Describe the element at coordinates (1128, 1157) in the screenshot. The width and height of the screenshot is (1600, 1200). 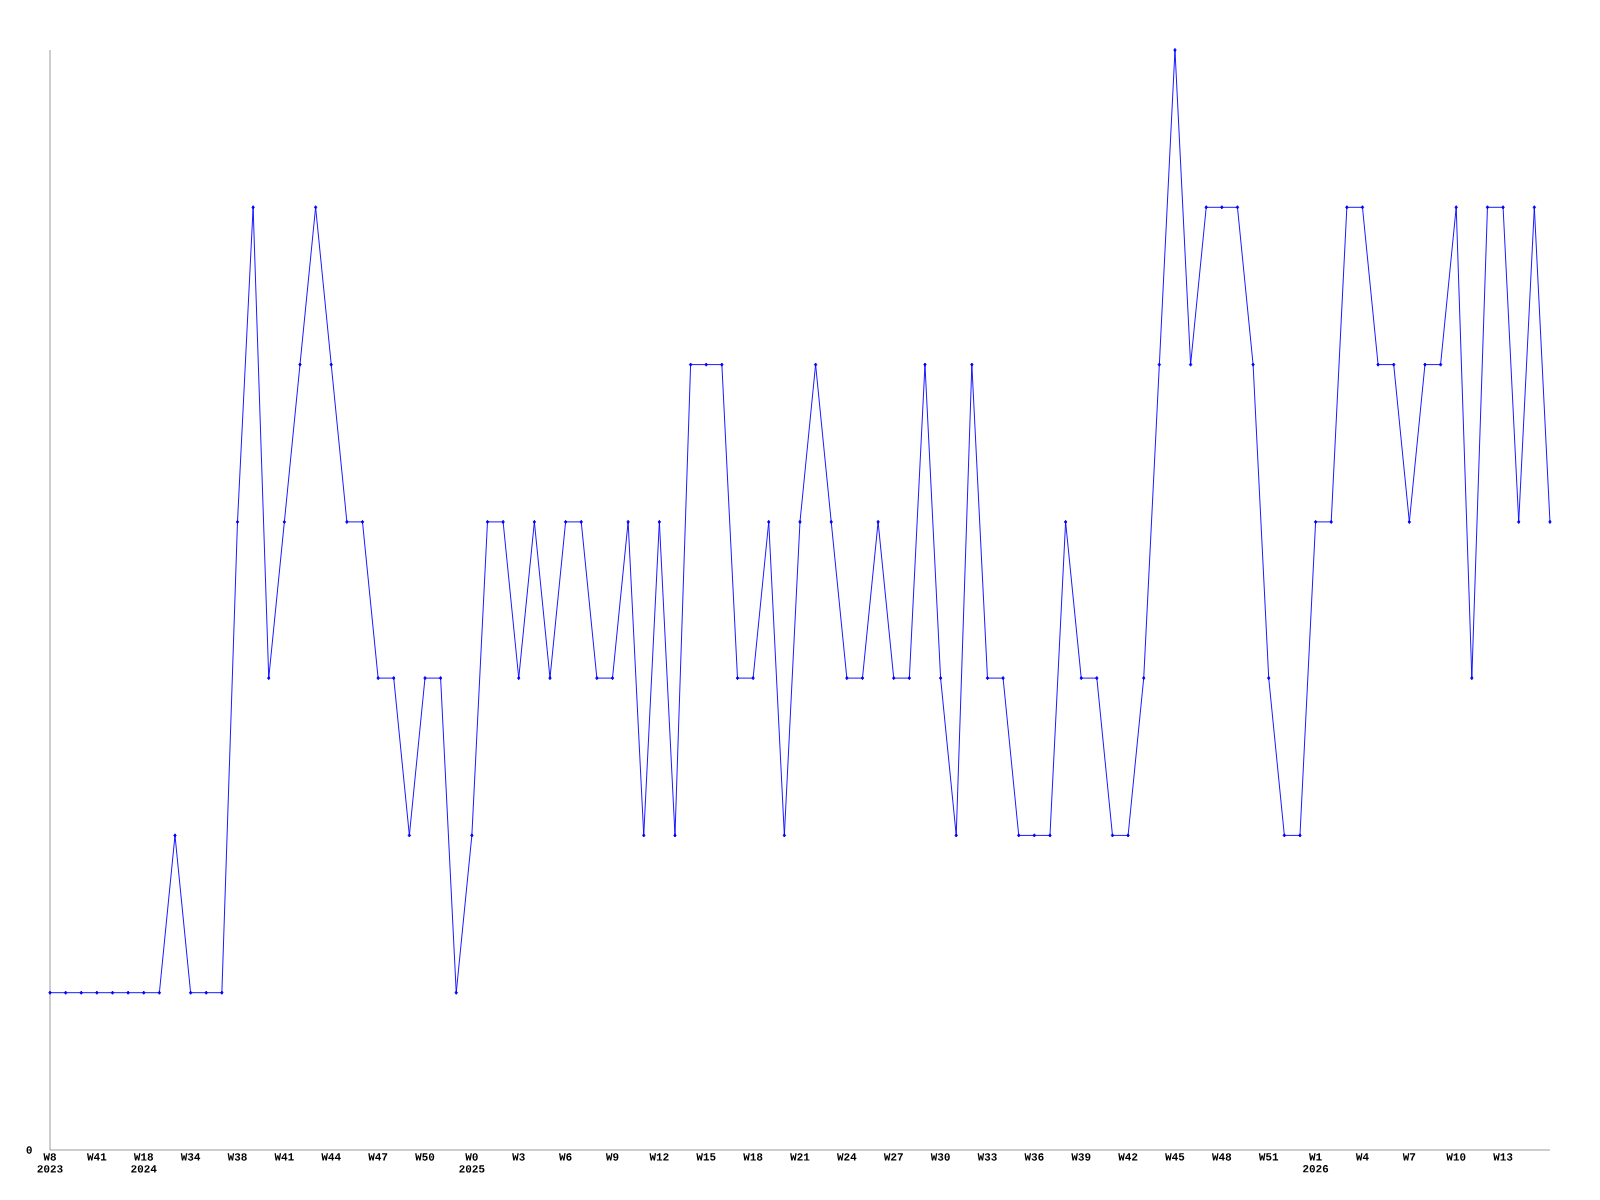
I see `x-tick-label: W42` at that location.